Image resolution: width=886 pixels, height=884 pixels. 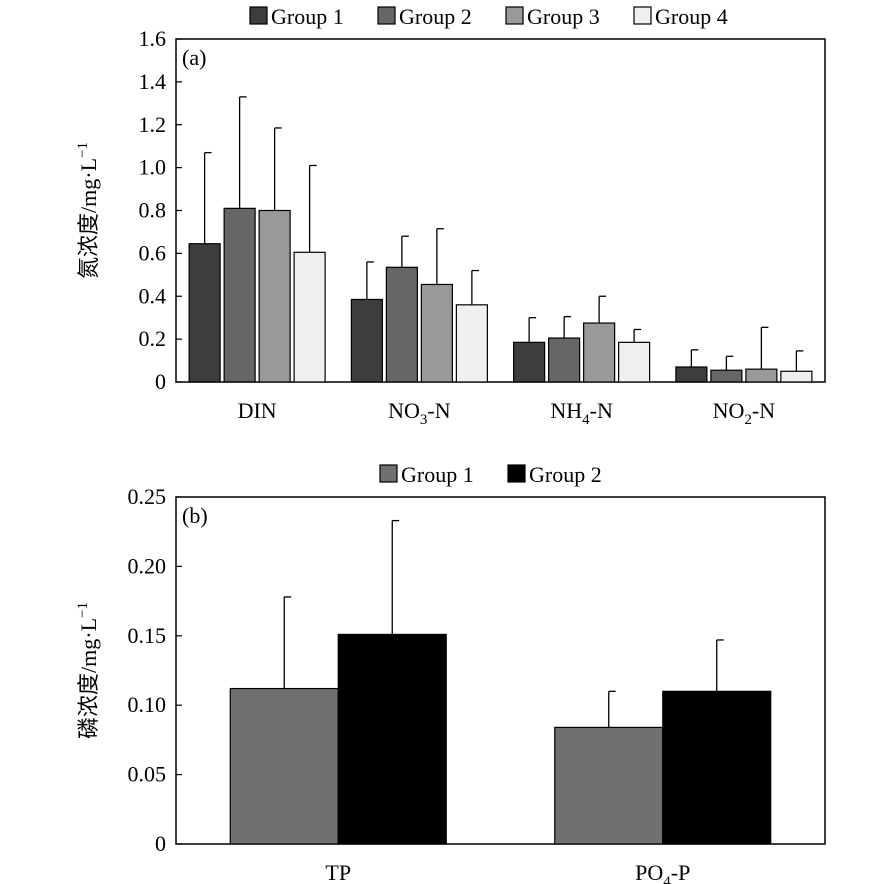 I want to click on x-category-main: DIN, so click(x=257, y=410).